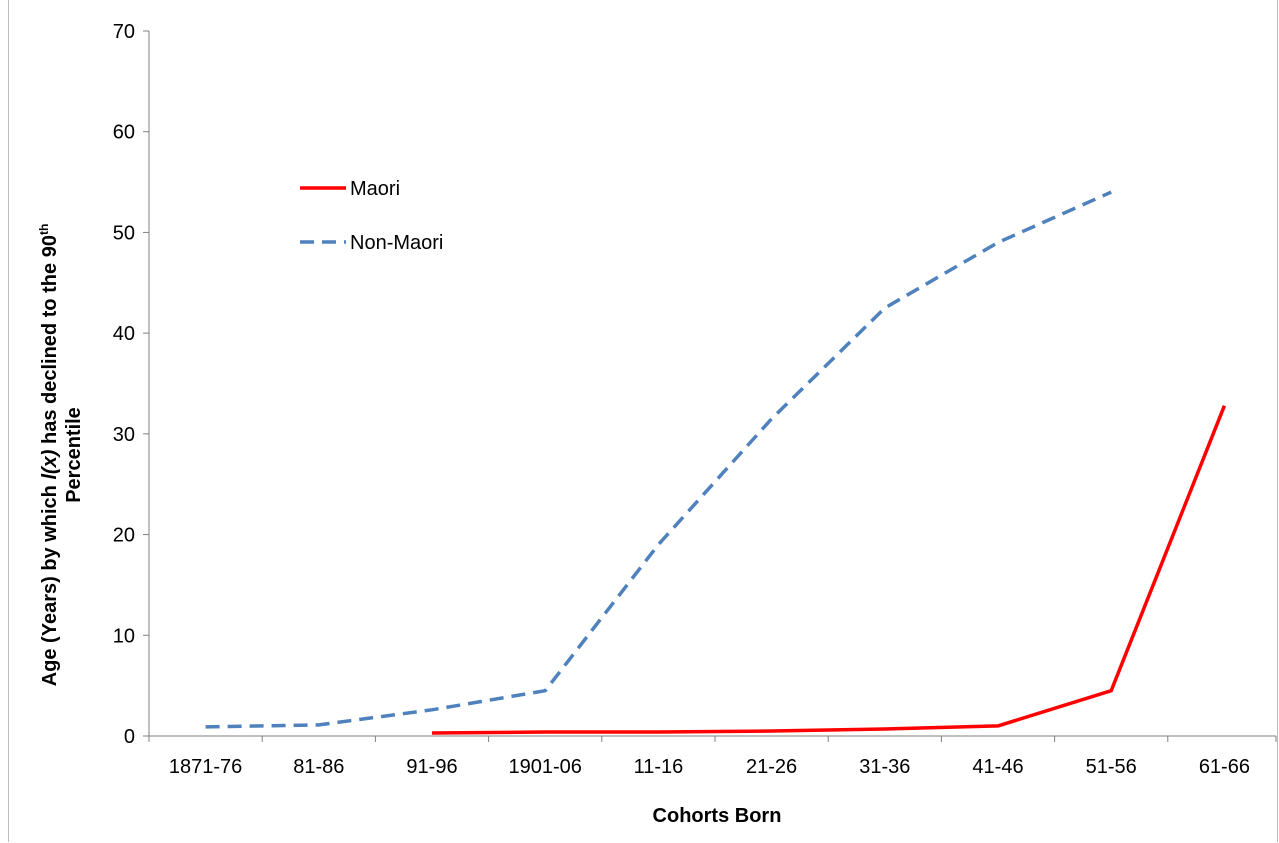 Image resolution: width=1279 pixels, height=843 pixels. What do you see at coordinates (124, 536) in the screenshot?
I see `y-tick-label: 20` at bounding box center [124, 536].